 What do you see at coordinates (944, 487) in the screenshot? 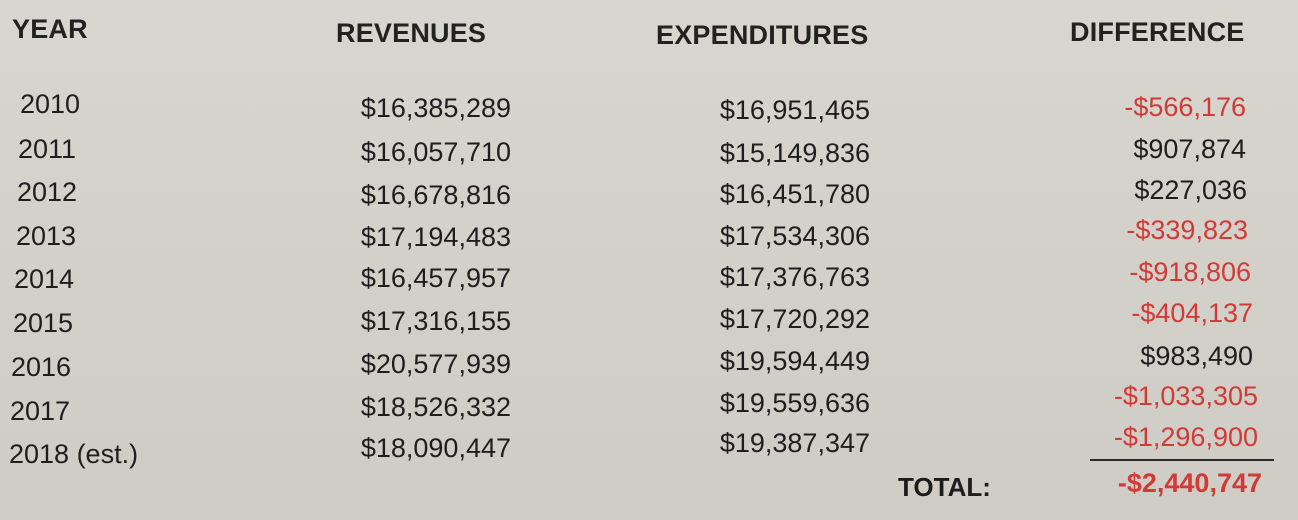
I see `total-label: TOTAL:` at bounding box center [944, 487].